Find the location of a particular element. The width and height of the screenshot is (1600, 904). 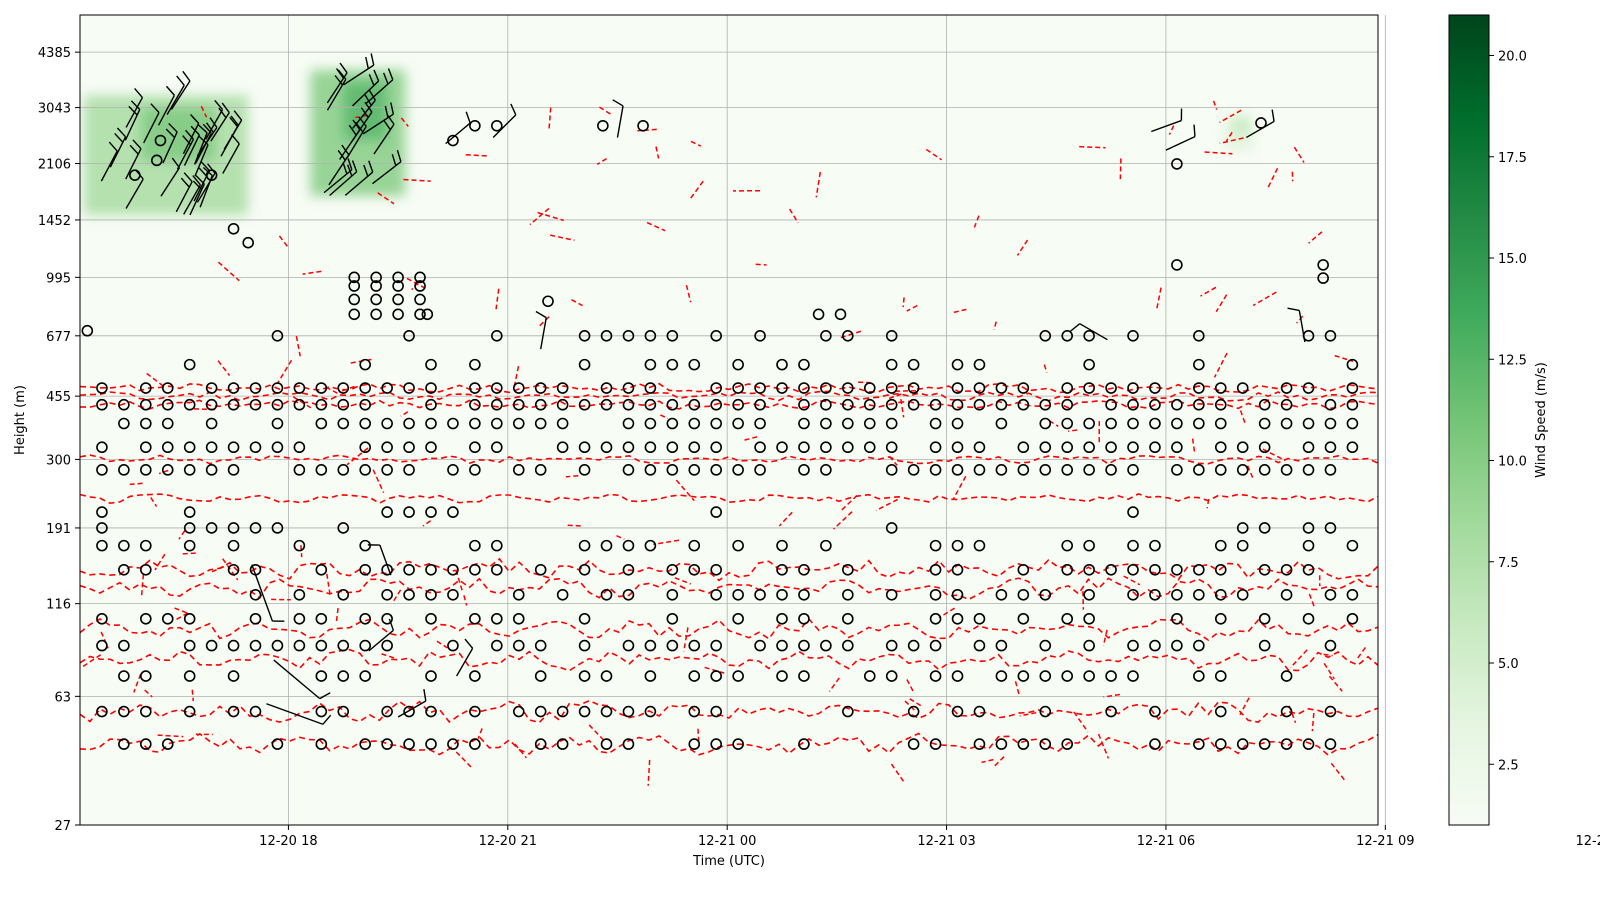

colorbar-tick-label: 10.0 is located at coordinates (1512, 462).